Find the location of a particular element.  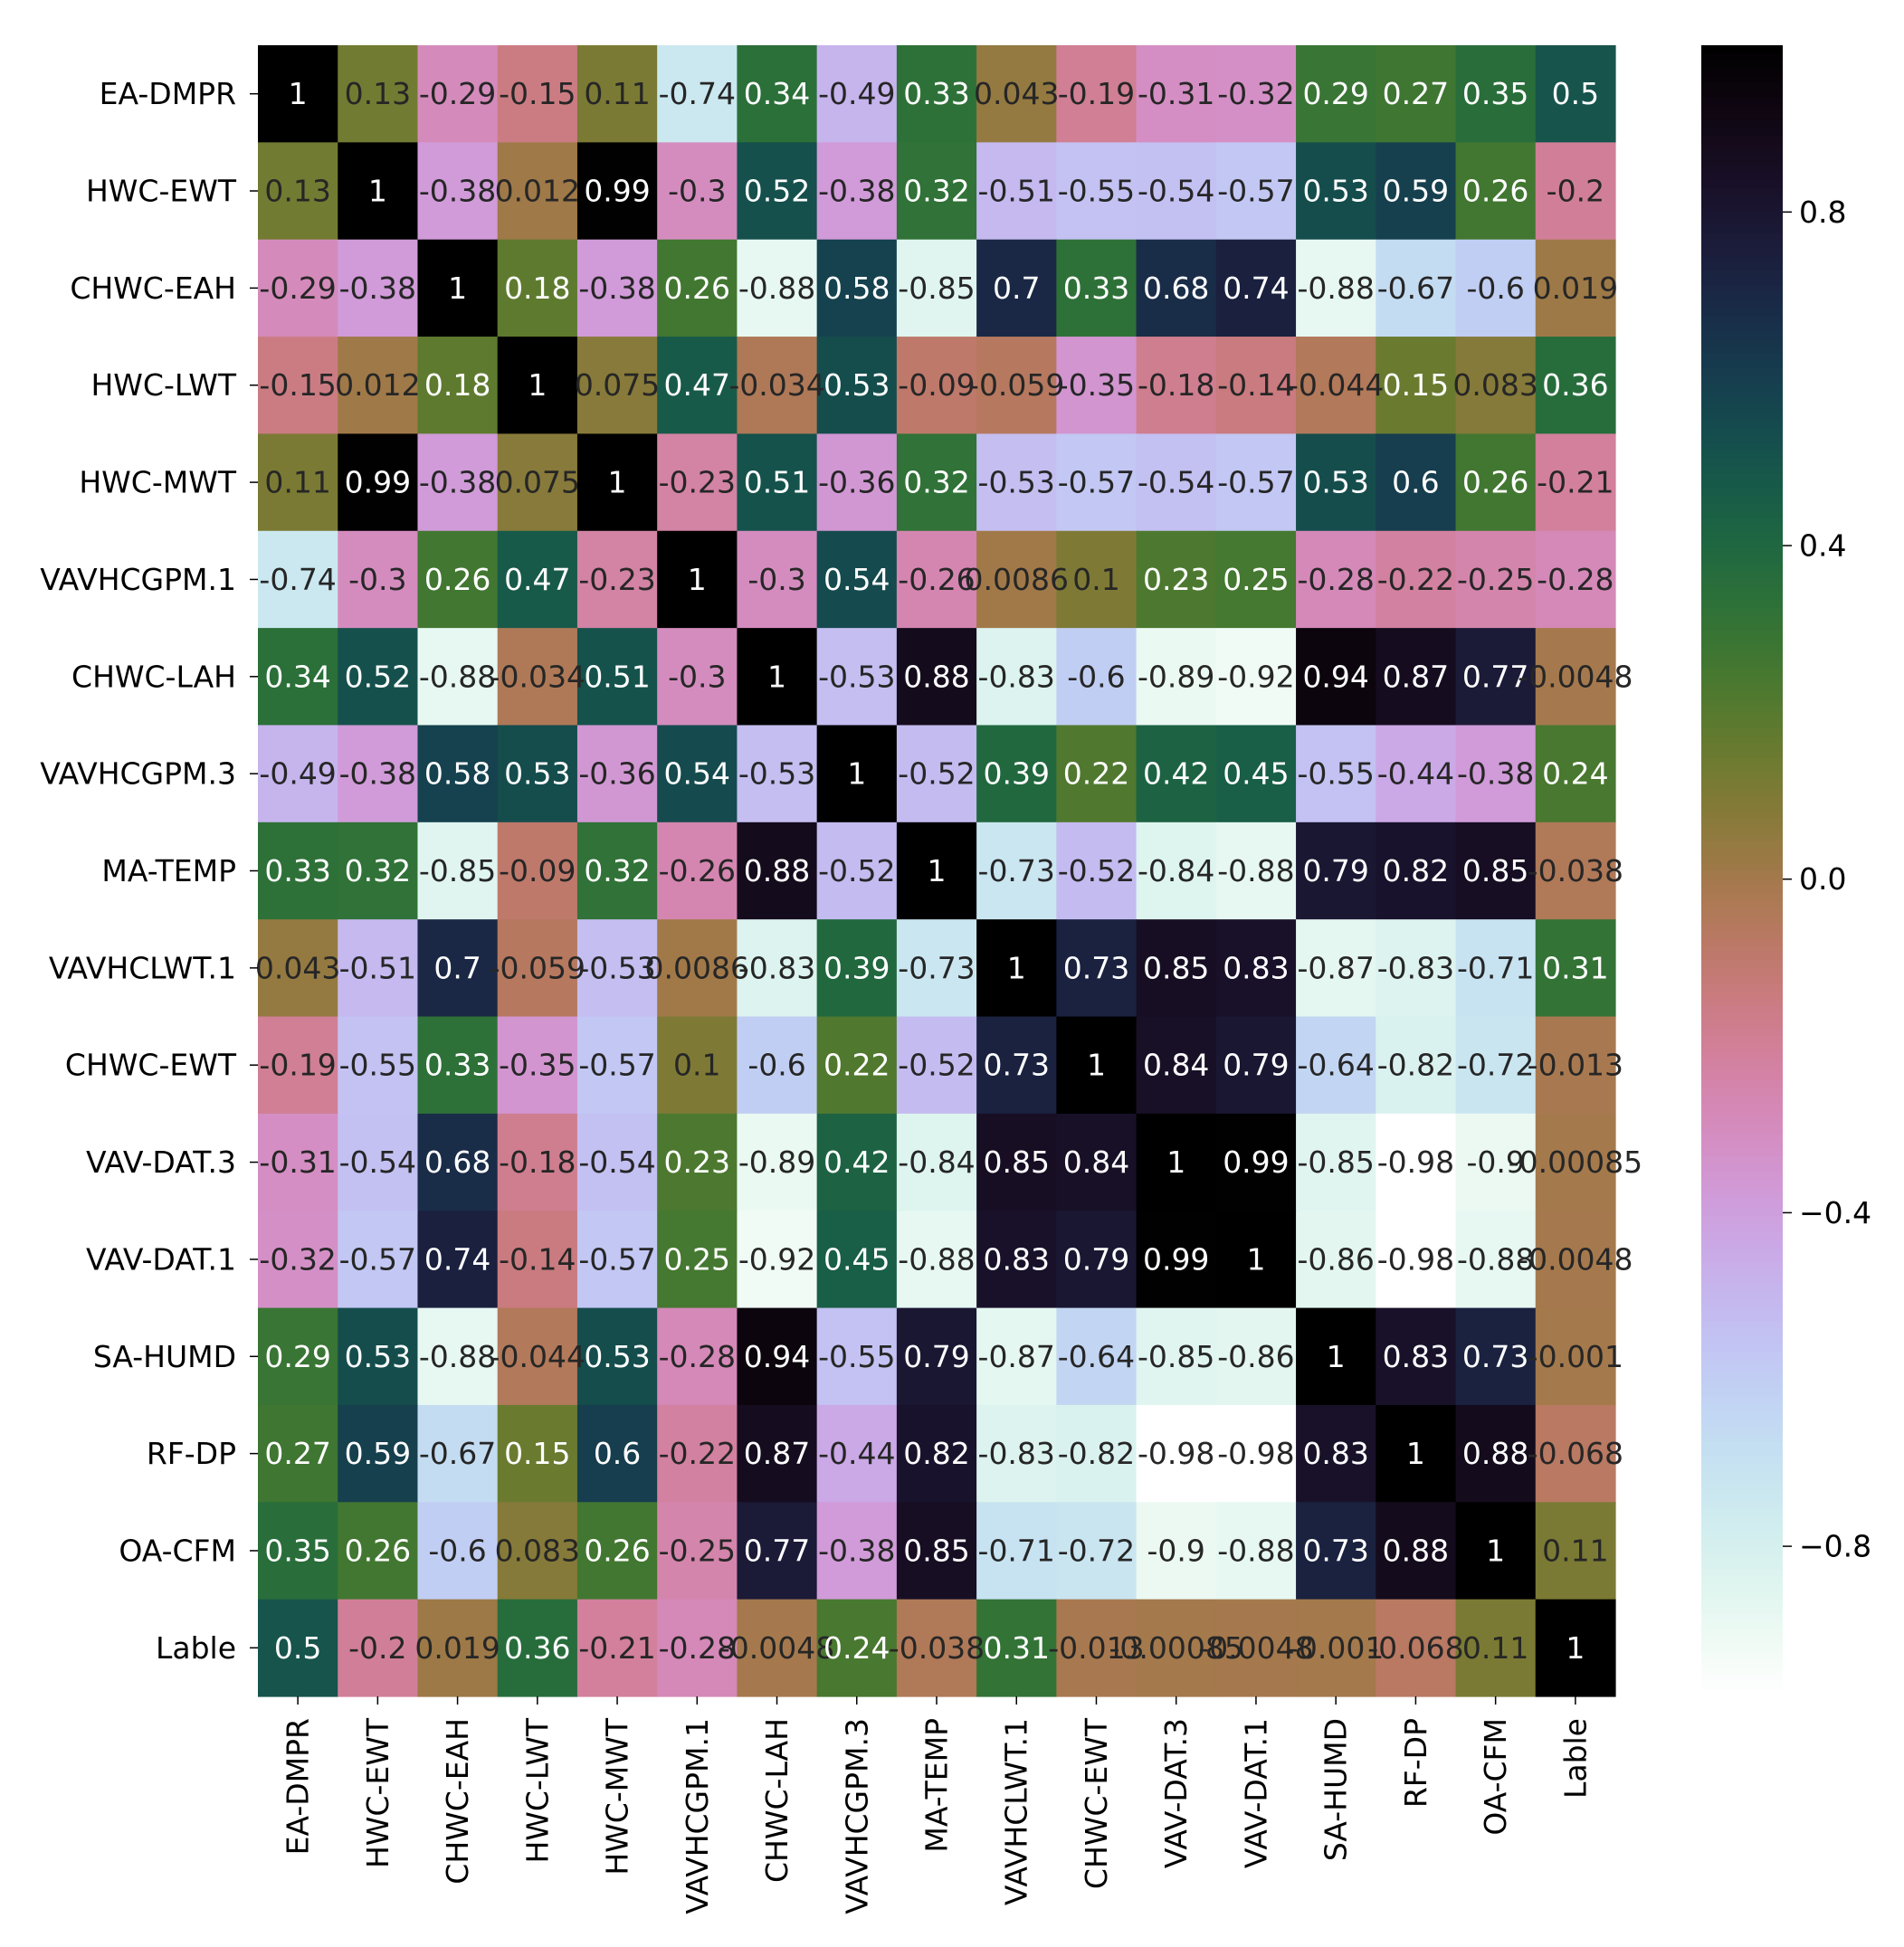

cell-annotation: -0.15 is located at coordinates (297, 385).